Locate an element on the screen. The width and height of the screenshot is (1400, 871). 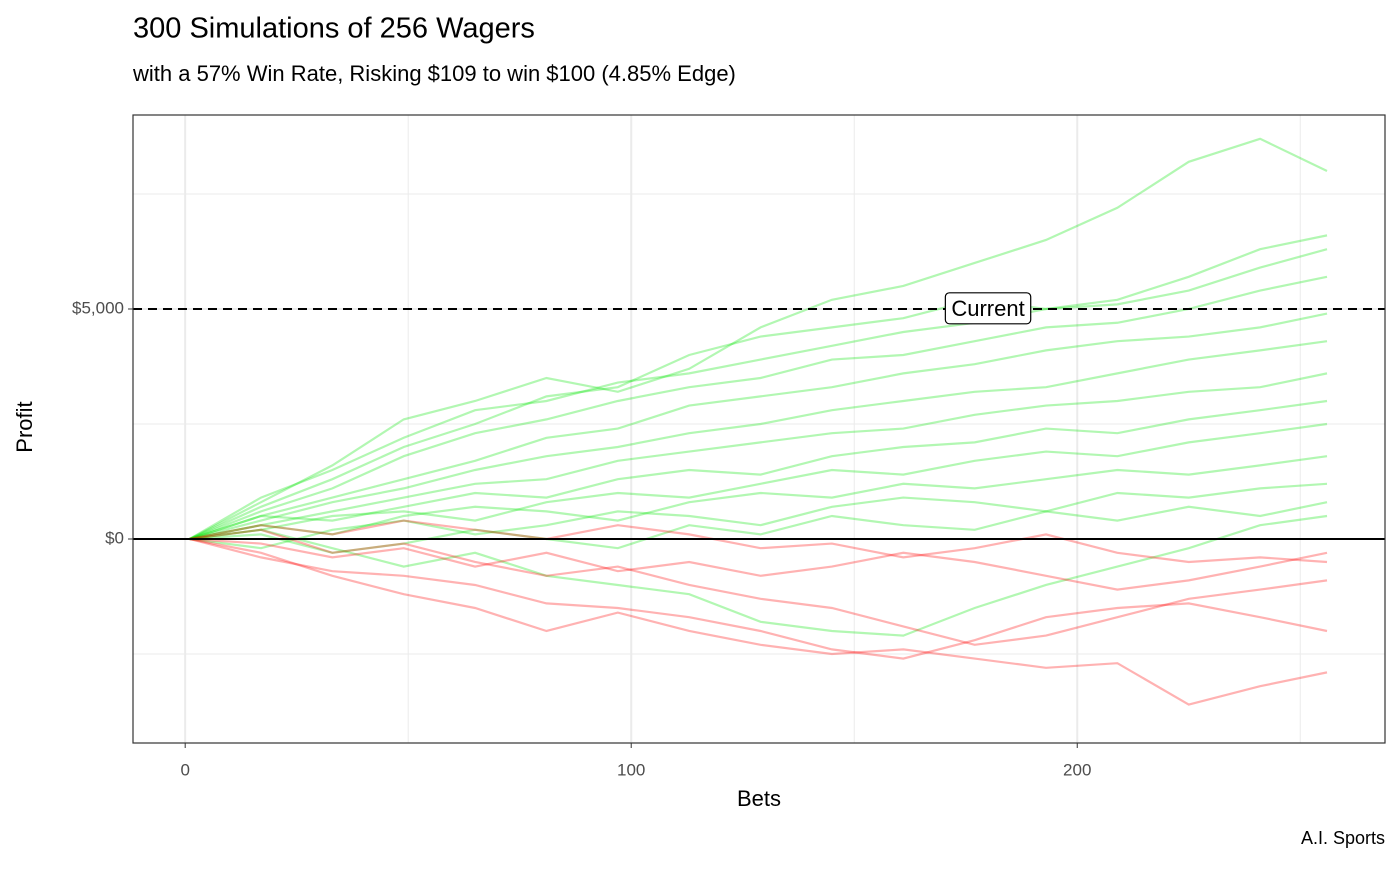
y-tick-label: $5,000 is located at coordinates (98, 307).